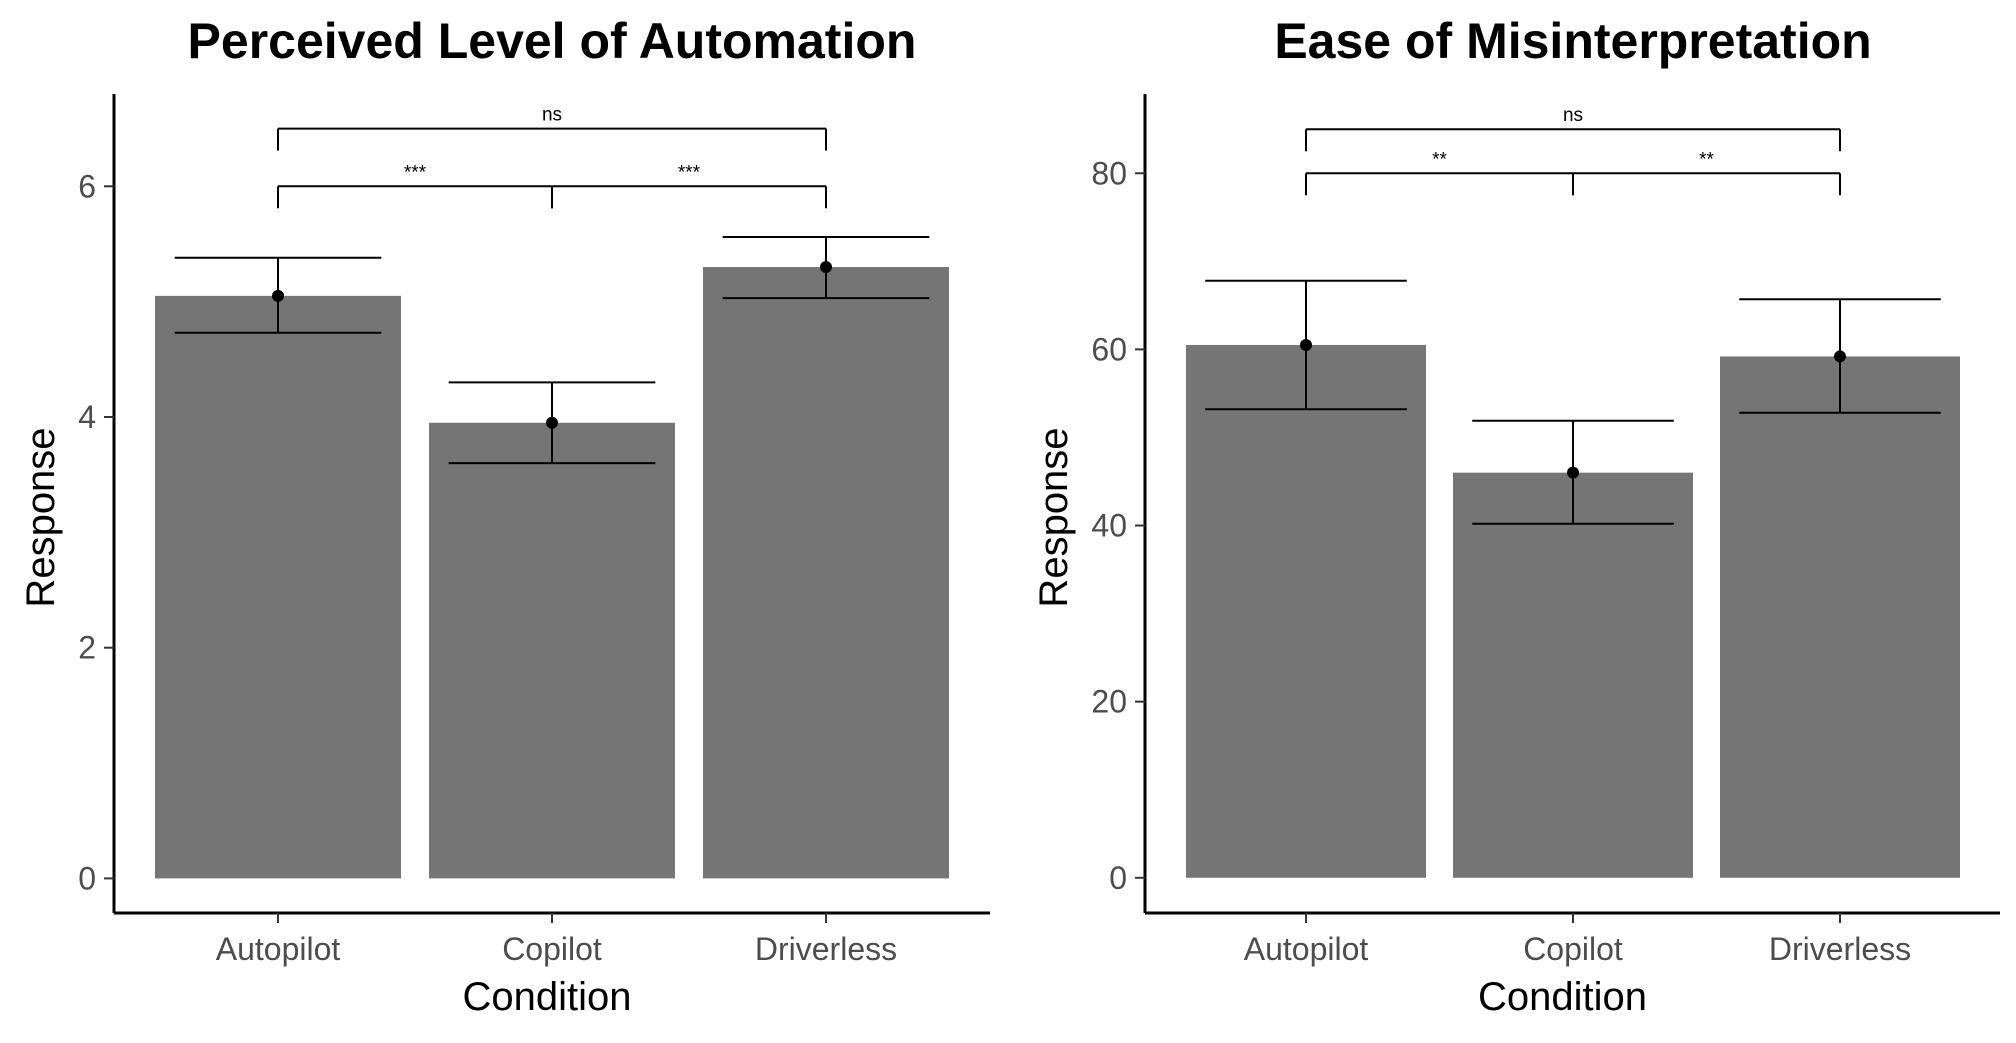 This screenshot has width=2016, height=1043. What do you see at coordinates (1109, 526) in the screenshot?
I see `y-tick-label: 40` at bounding box center [1109, 526].